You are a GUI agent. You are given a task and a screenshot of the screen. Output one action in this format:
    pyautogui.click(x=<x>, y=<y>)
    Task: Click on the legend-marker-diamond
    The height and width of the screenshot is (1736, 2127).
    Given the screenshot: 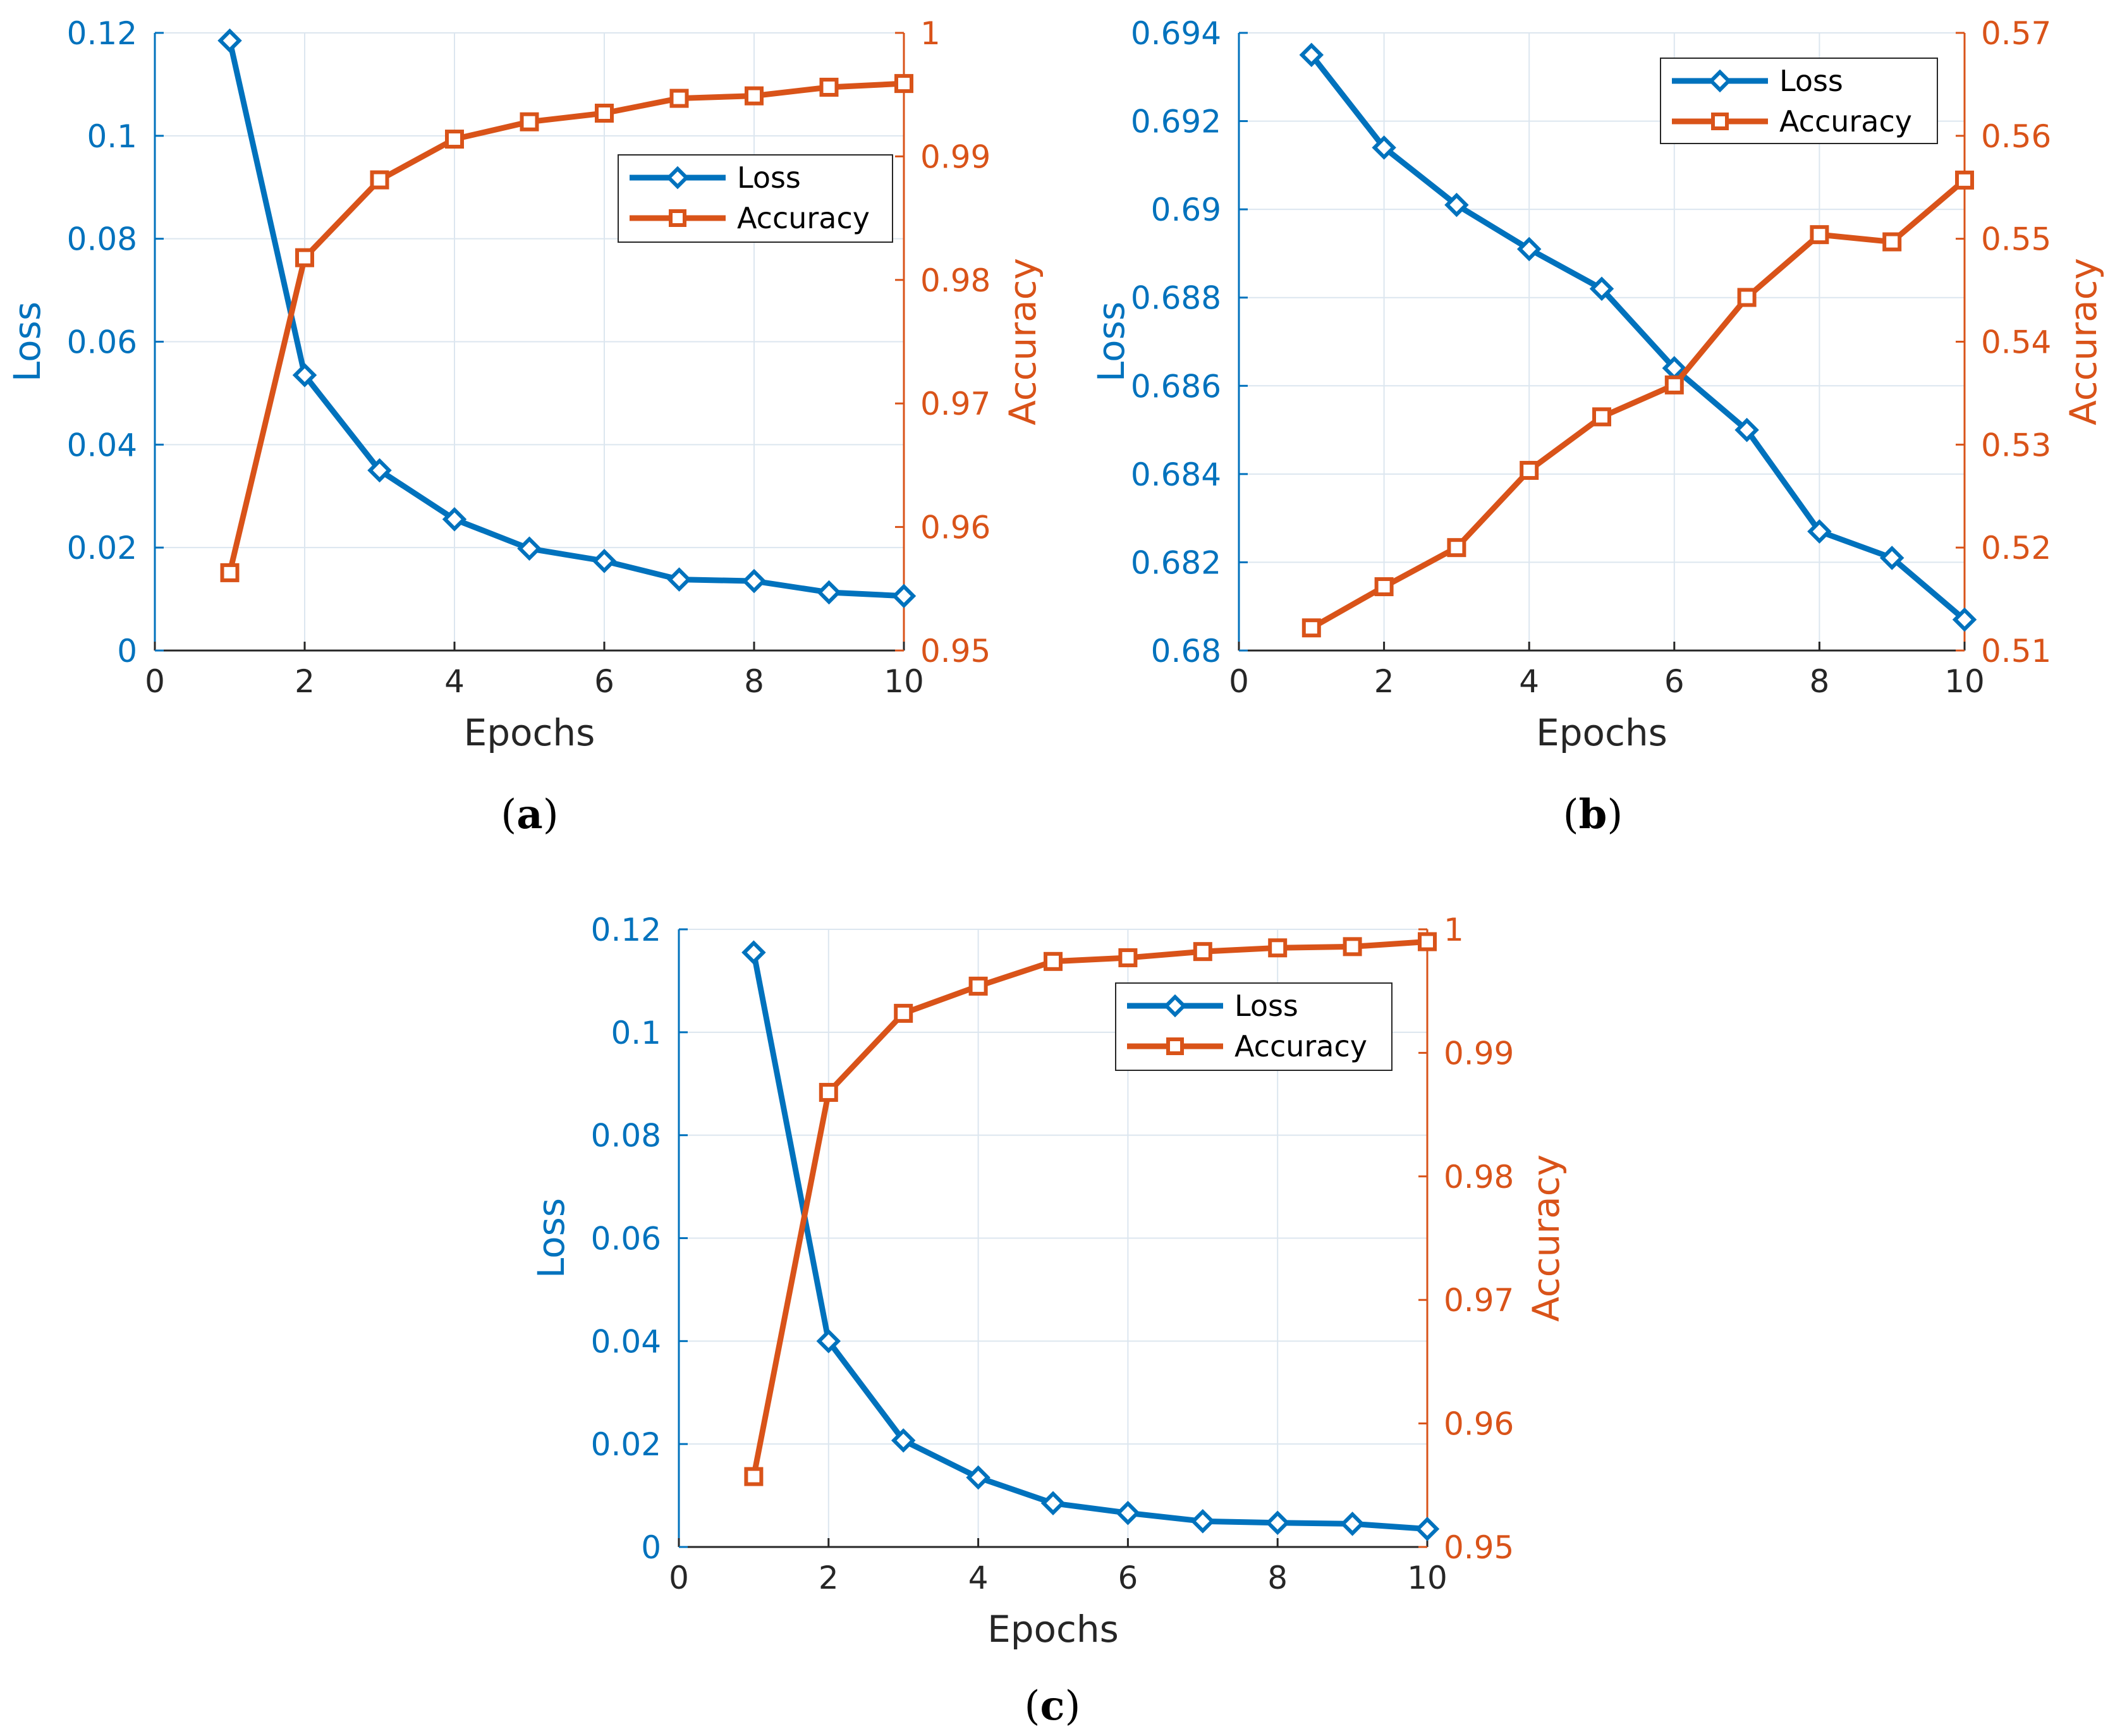 What is the action you would take?
    pyautogui.click(x=1720, y=81)
    